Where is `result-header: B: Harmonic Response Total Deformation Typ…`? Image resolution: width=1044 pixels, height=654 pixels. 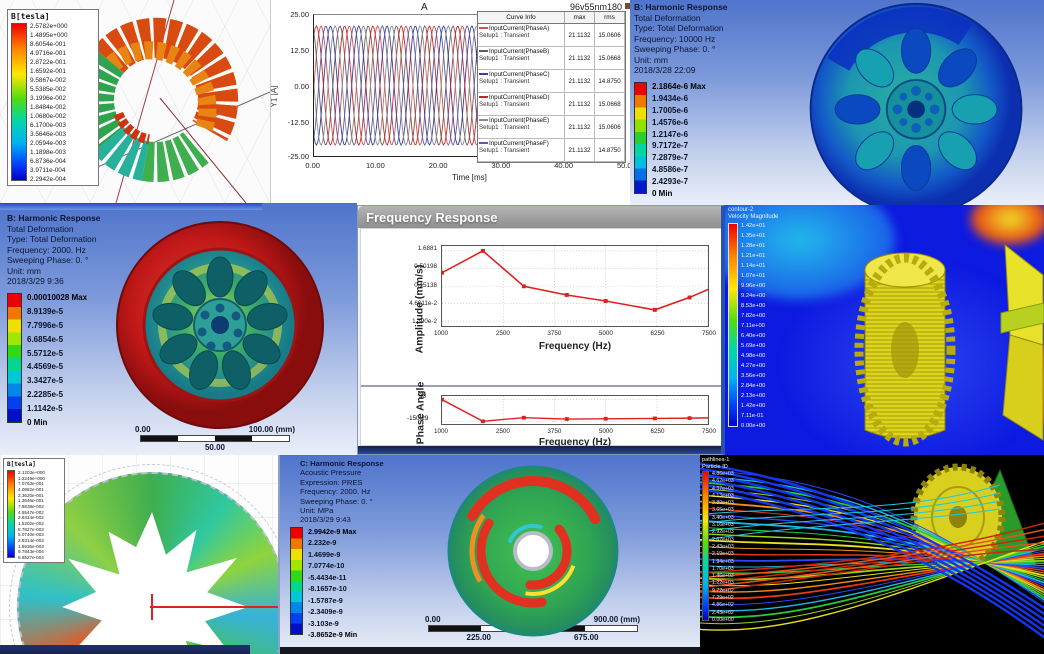 result-header: B: Harmonic Response Total Deformation Typ… is located at coordinates (54, 250).